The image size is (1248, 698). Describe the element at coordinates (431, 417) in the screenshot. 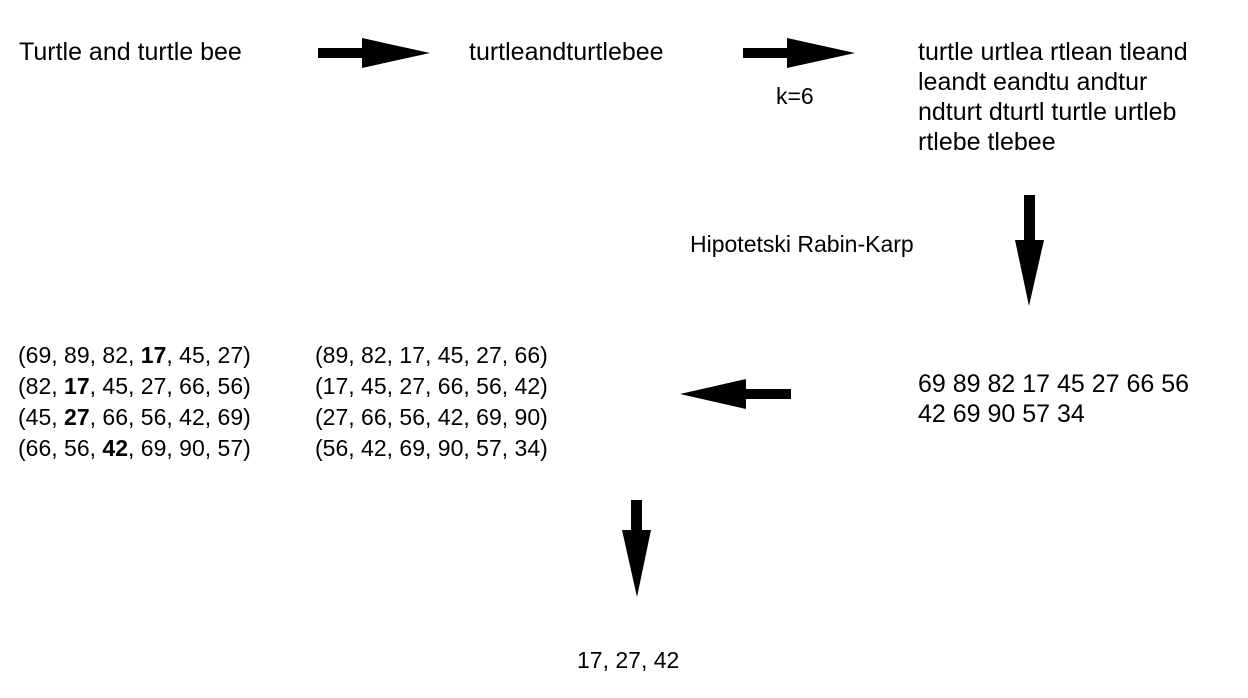

I see `window-tuple-right: (27, 66, 56, 42, 69, 90)` at that location.